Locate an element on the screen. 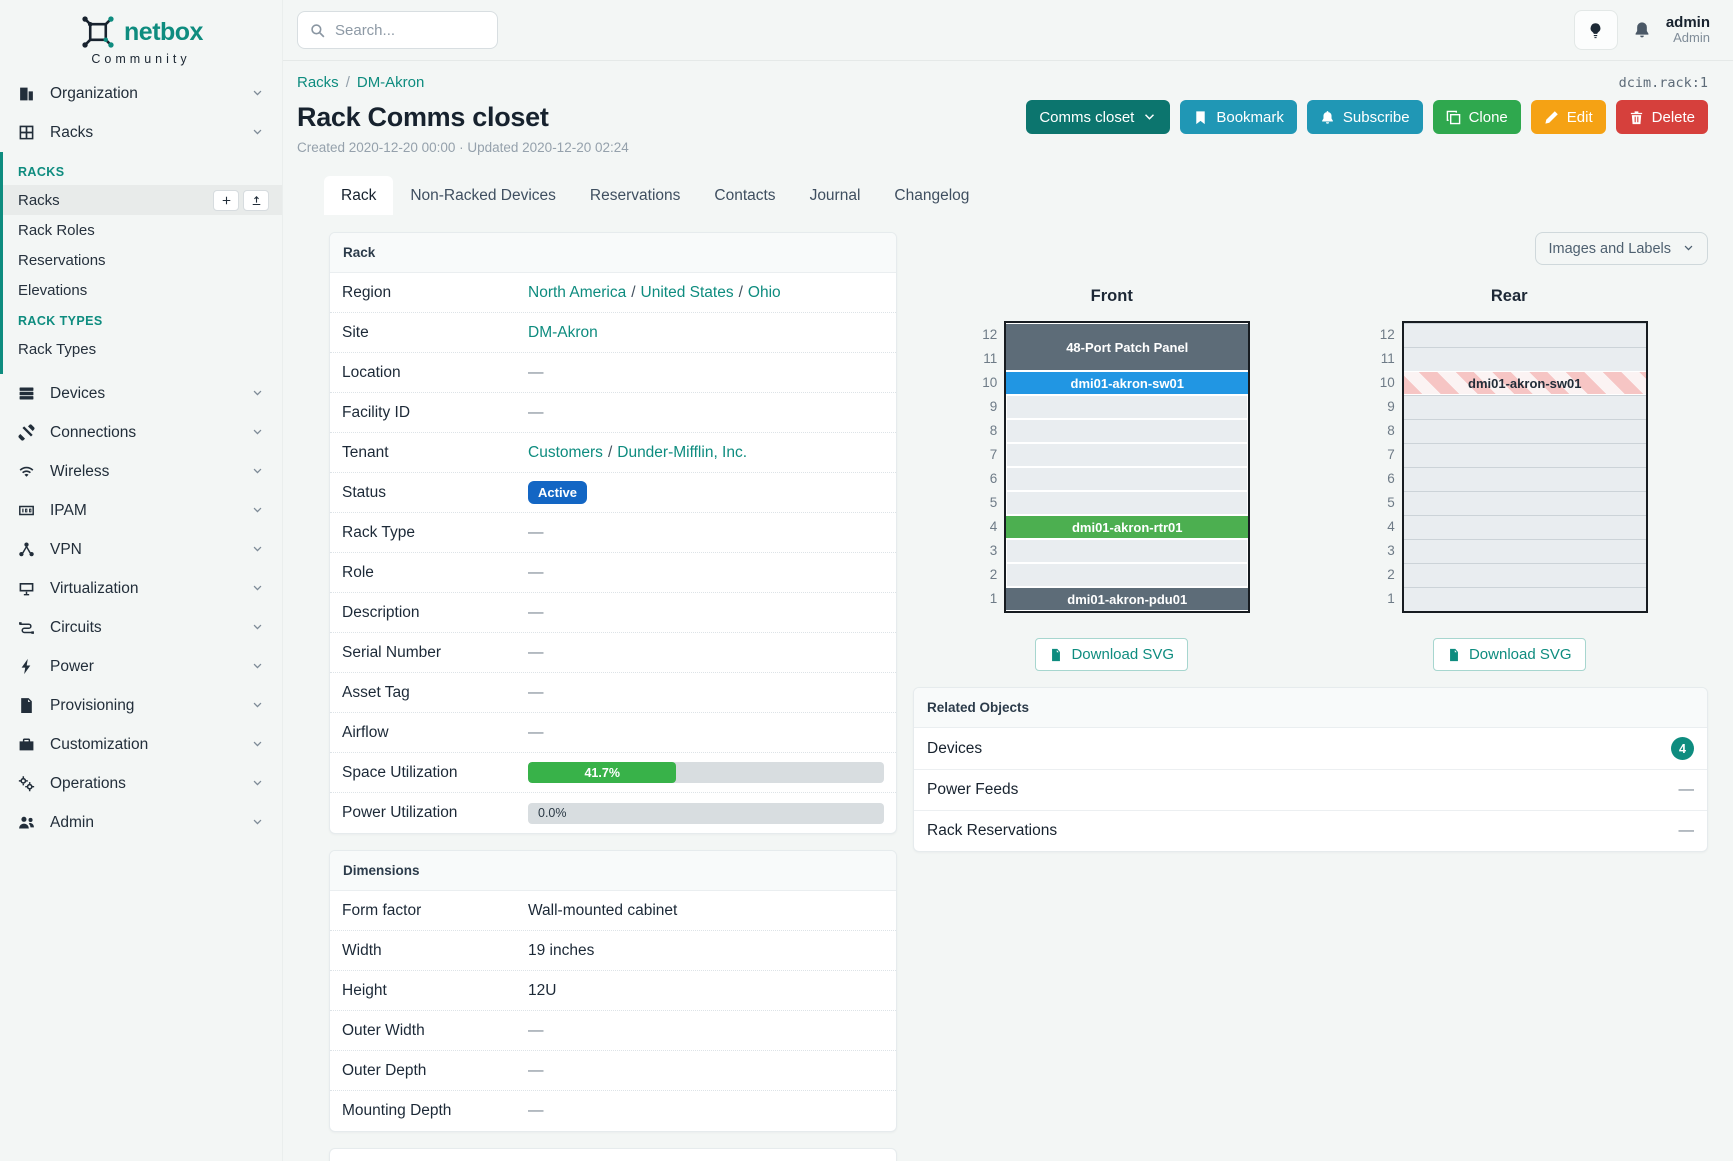 This screenshot has height=1161, width=1733. sidebar-item-power: Power is located at coordinates (141, 666).